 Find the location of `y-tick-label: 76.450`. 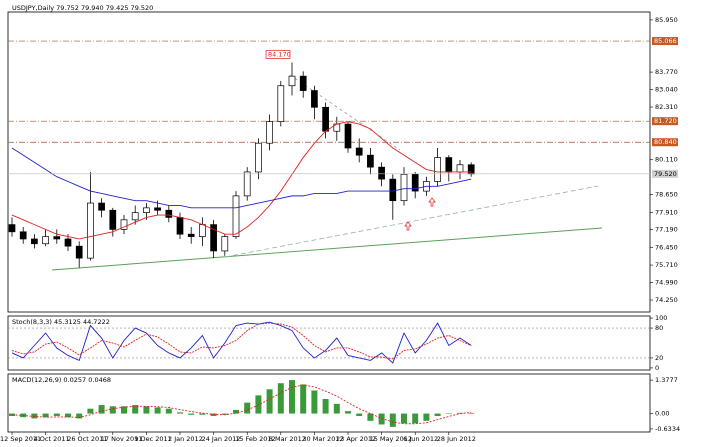

y-tick-label: 76.450 is located at coordinates (666, 247).